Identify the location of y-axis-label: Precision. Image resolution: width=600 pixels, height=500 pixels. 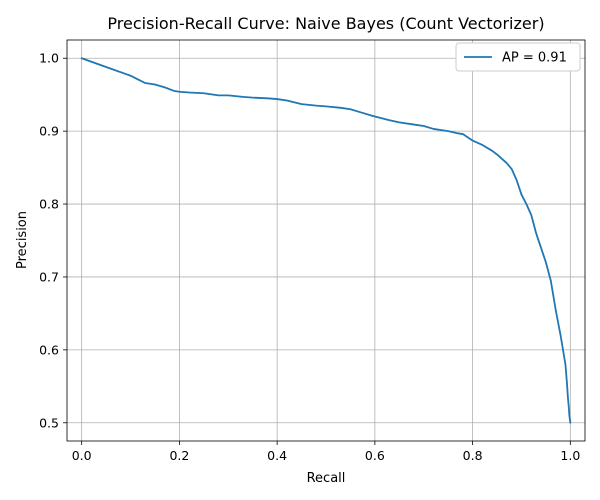
(22, 240).